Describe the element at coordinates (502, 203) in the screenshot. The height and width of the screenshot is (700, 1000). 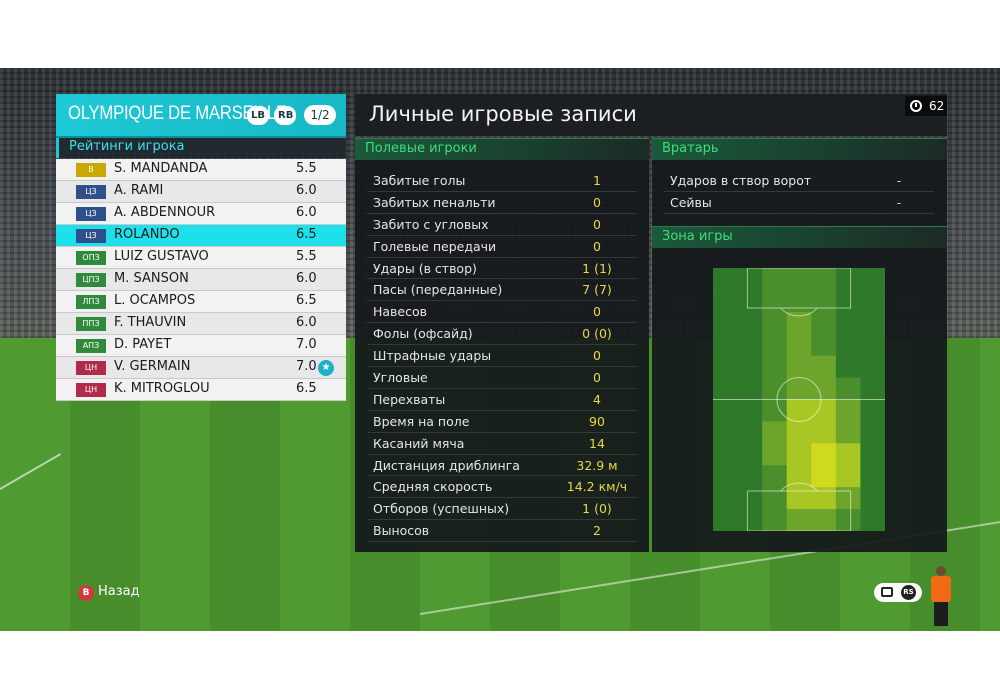
I see `stat-row: Забитых пенальти 0` at that location.